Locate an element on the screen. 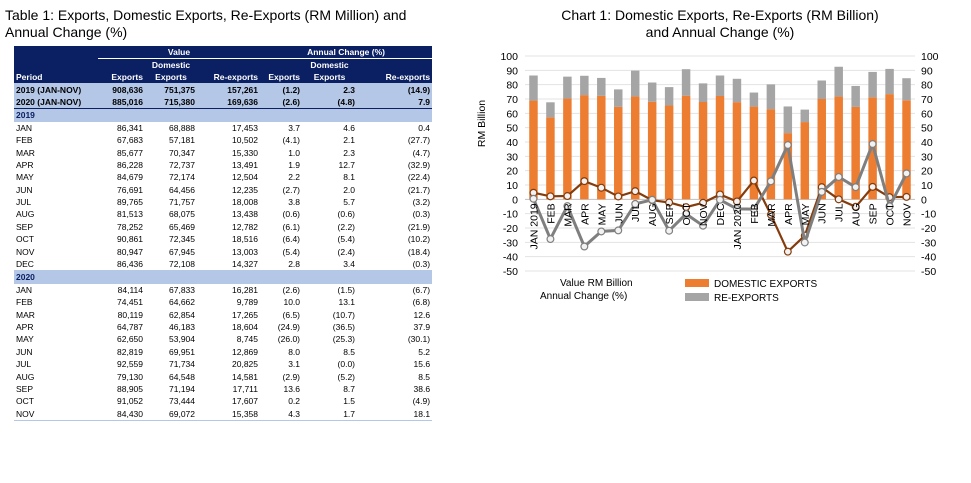 The height and width of the screenshot is (483, 971). cell-domestic-exports: 72,345 is located at coordinates (182, 239).